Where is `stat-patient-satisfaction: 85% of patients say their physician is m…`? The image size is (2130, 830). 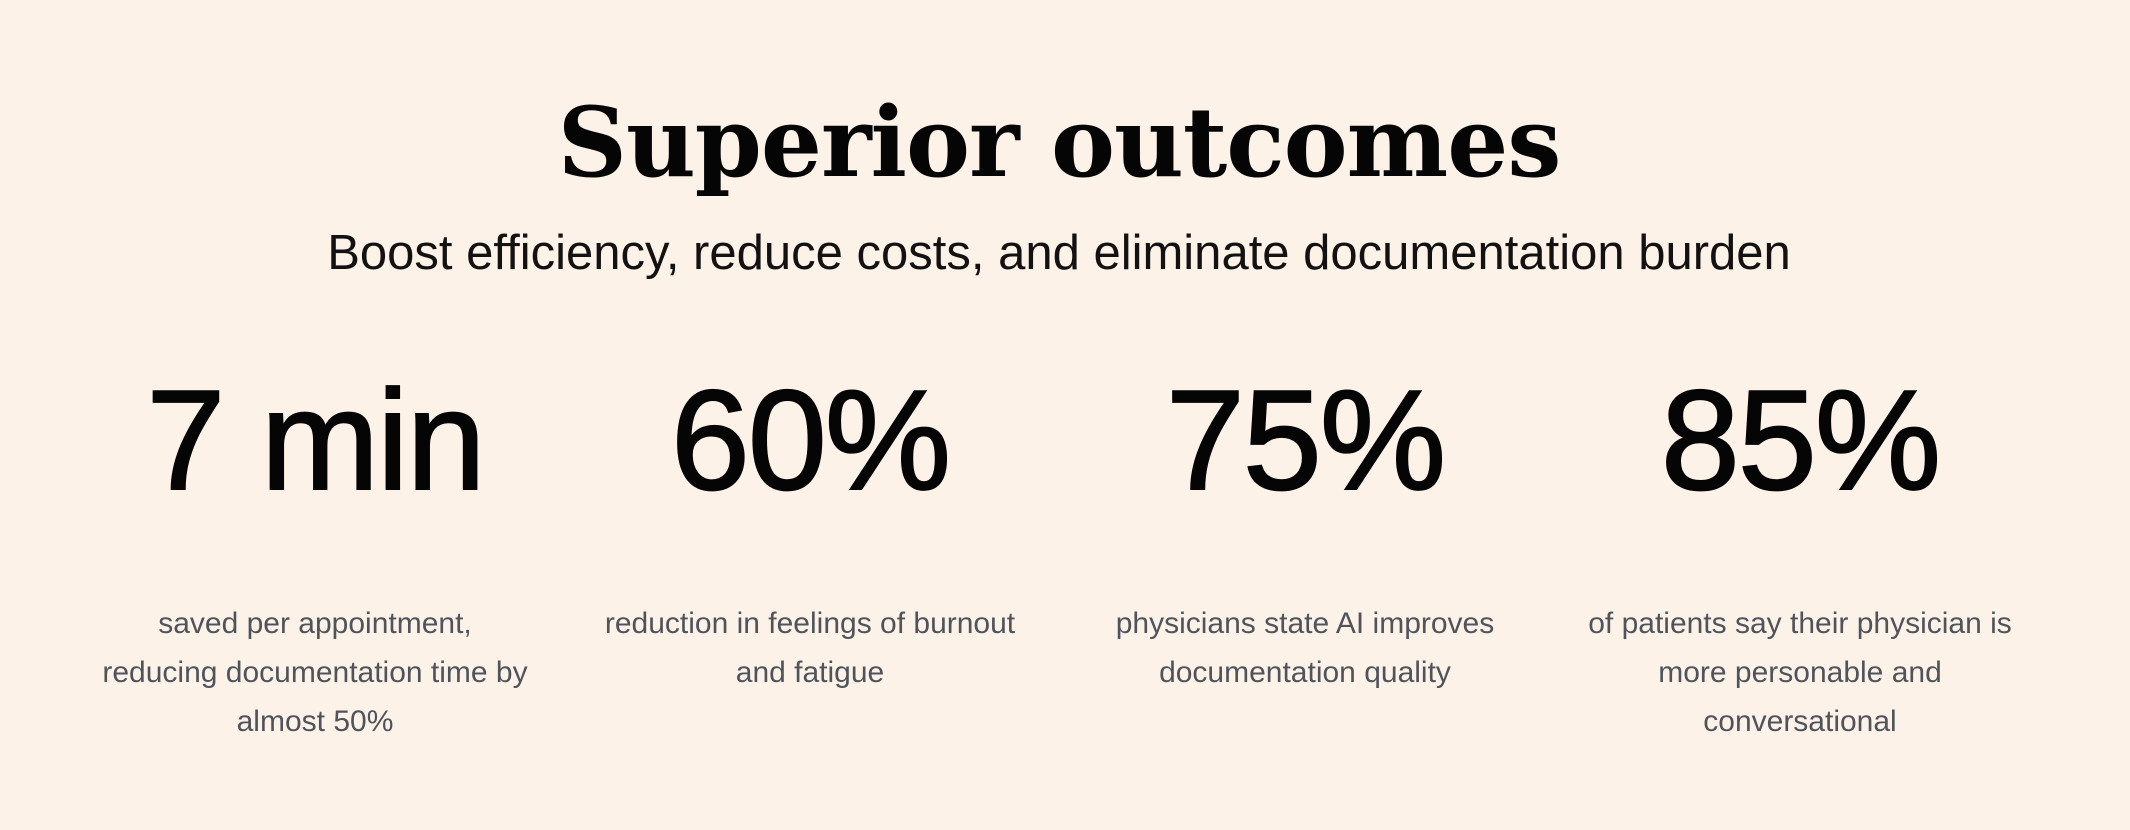 stat-patient-satisfaction: 85% of patients say their physician is m… is located at coordinates (1800, 553).